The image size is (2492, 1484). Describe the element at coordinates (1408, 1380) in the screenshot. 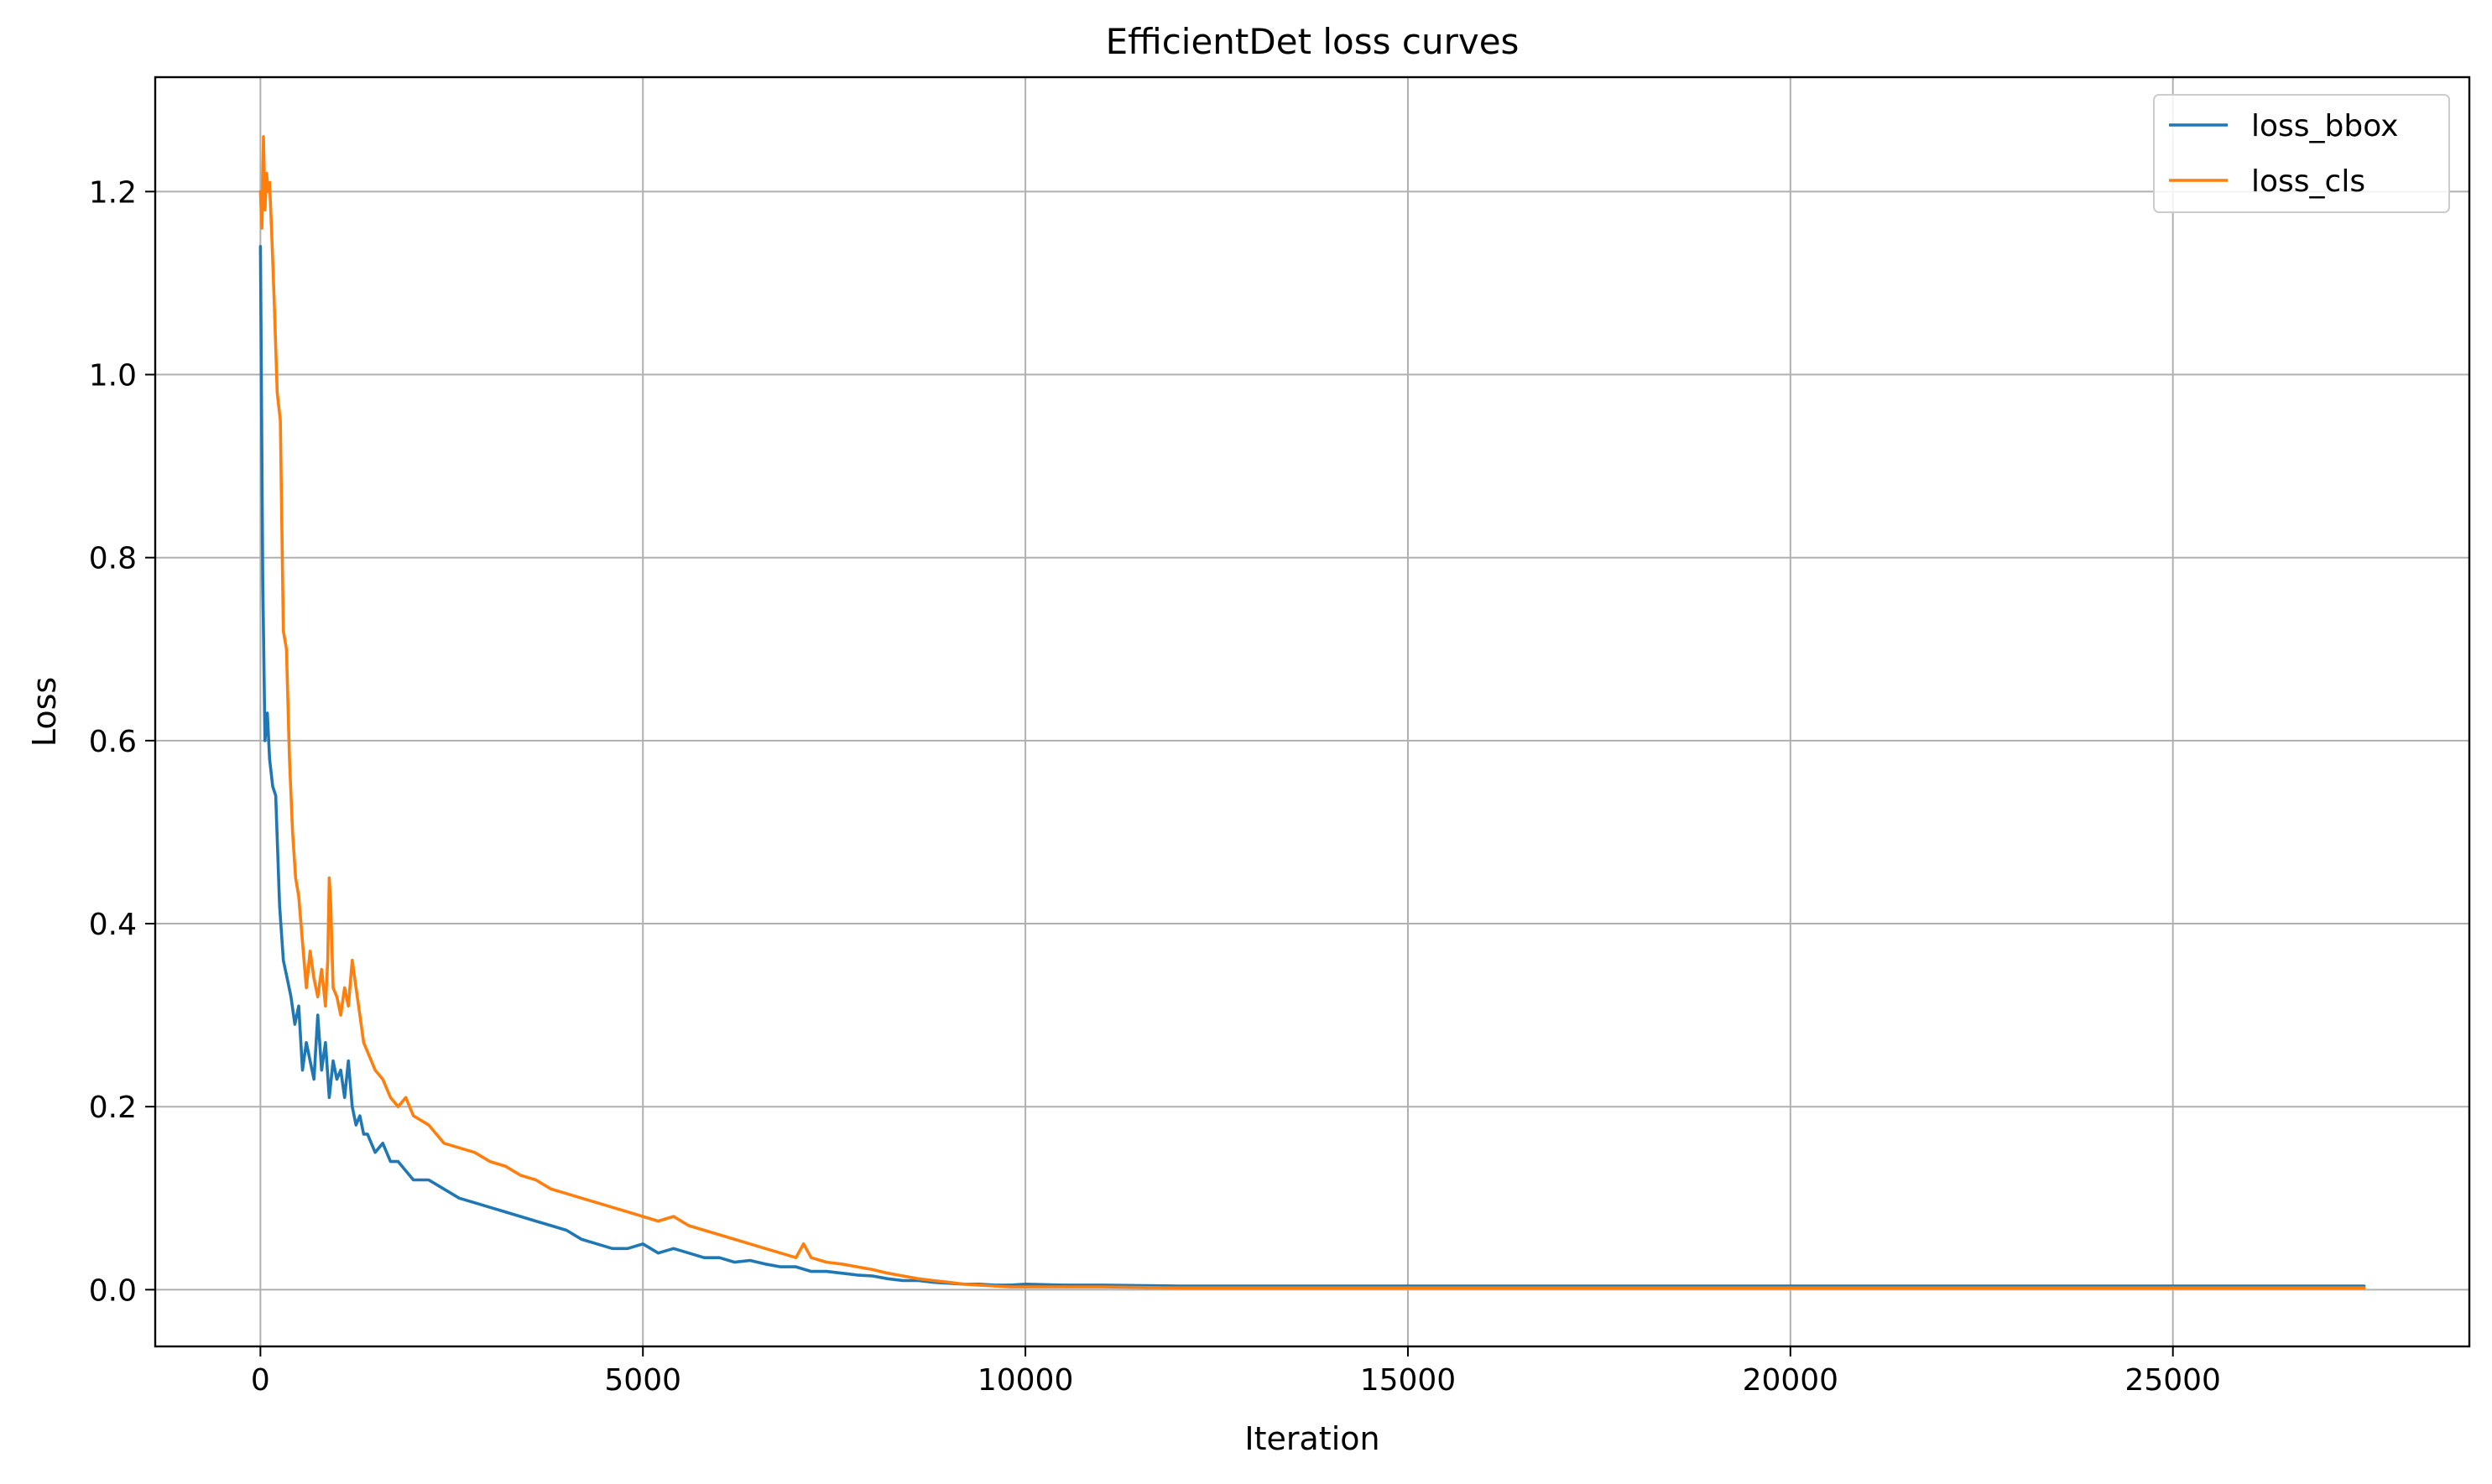

I see `x-tick-label: 15000` at that location.